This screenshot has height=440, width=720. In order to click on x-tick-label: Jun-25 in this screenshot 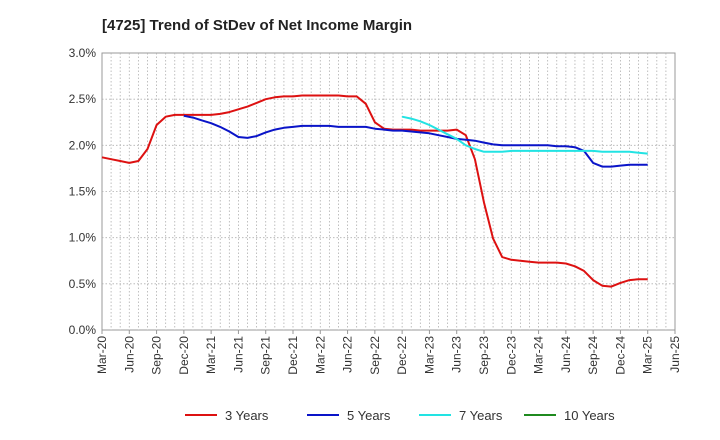, I will do `click(675, 354)`.